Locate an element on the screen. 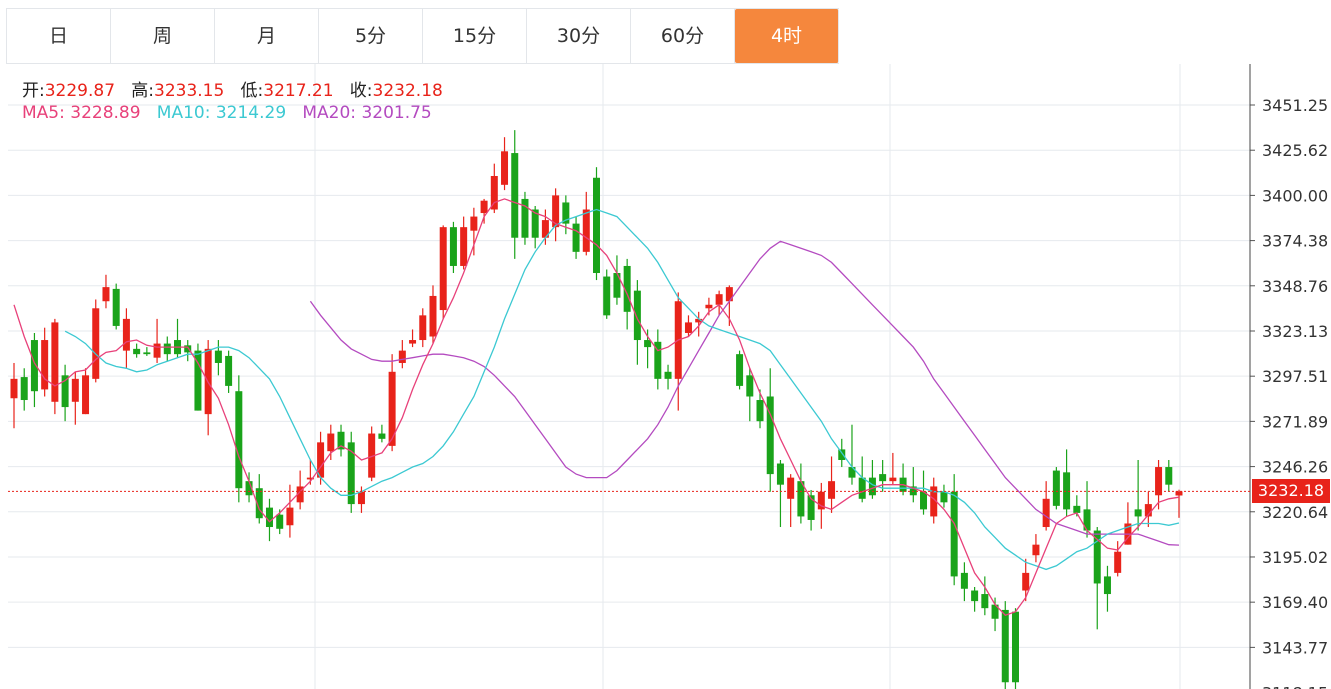  current-price-tag: 3232.18 is located at coordinates (1291, 491).